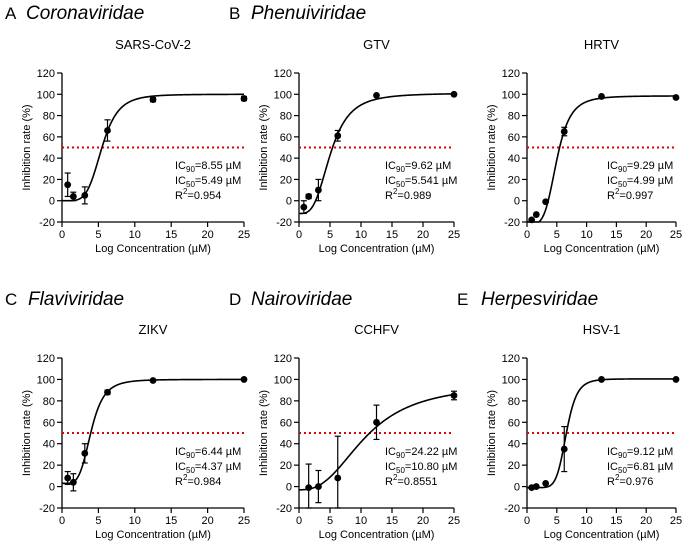 The height and width of the screenshot is (546, 685). What do you see at coordinates (539, 299) in the screenshot?
I see `group-family-e: Herpesviridae` at bounding box center [539, 299].